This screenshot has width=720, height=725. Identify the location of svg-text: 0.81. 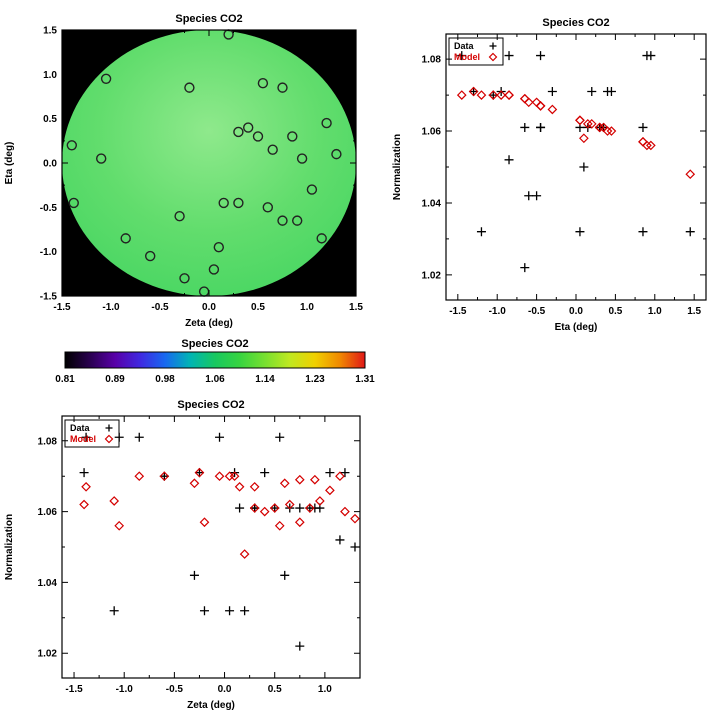
(65, 379).